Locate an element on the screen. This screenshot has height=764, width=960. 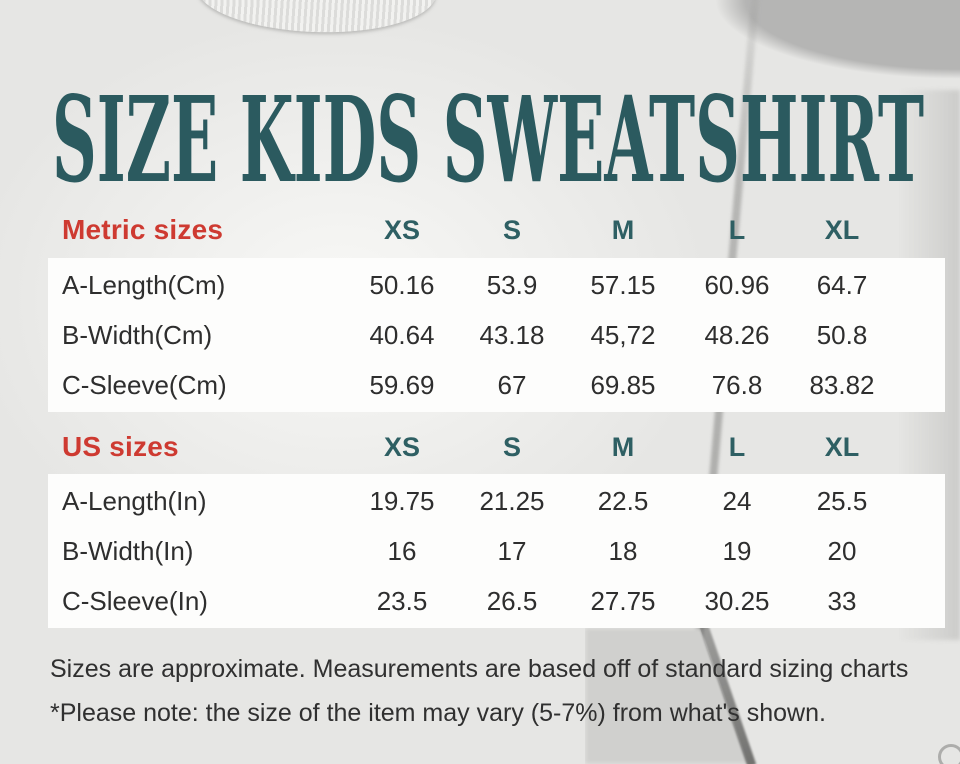
measurement-value: 60.96 is located at coordinates (737, 284).